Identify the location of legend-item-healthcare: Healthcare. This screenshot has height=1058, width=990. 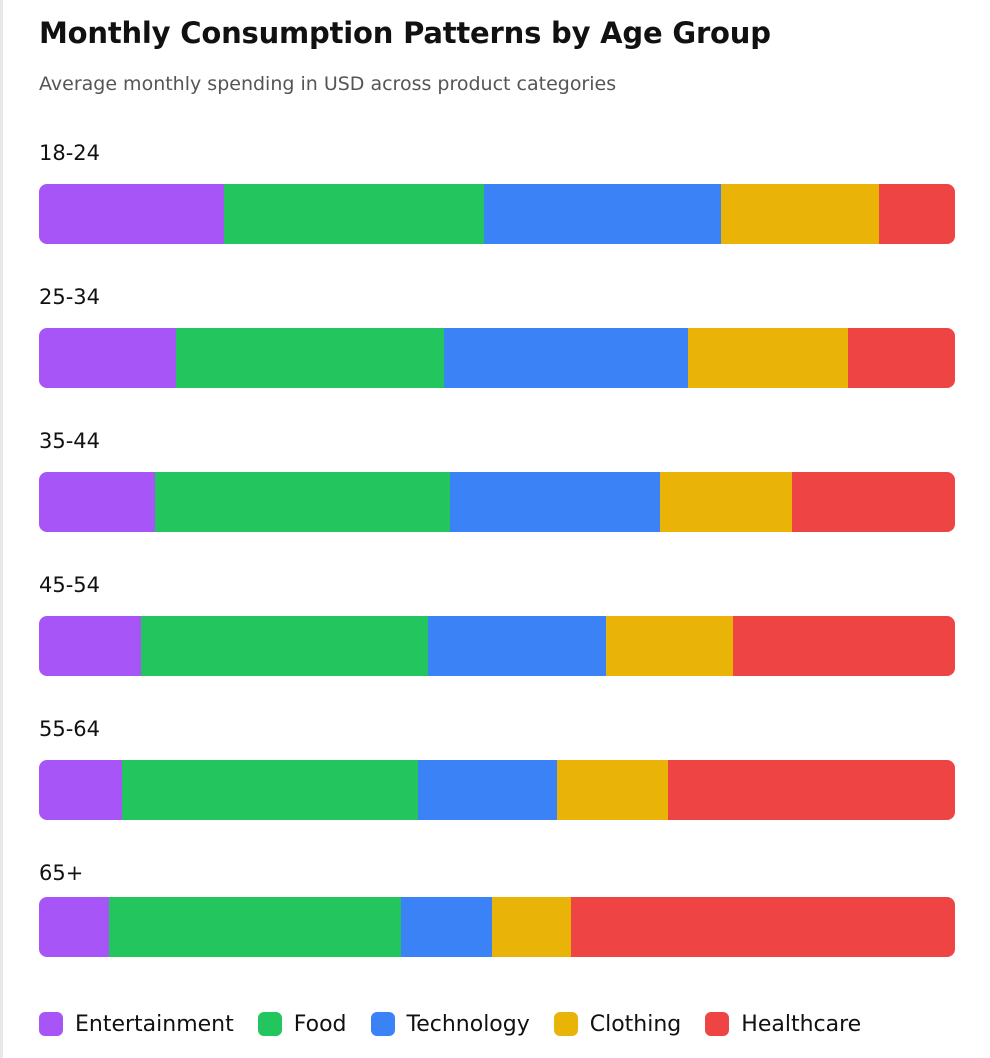
(783, 1024).